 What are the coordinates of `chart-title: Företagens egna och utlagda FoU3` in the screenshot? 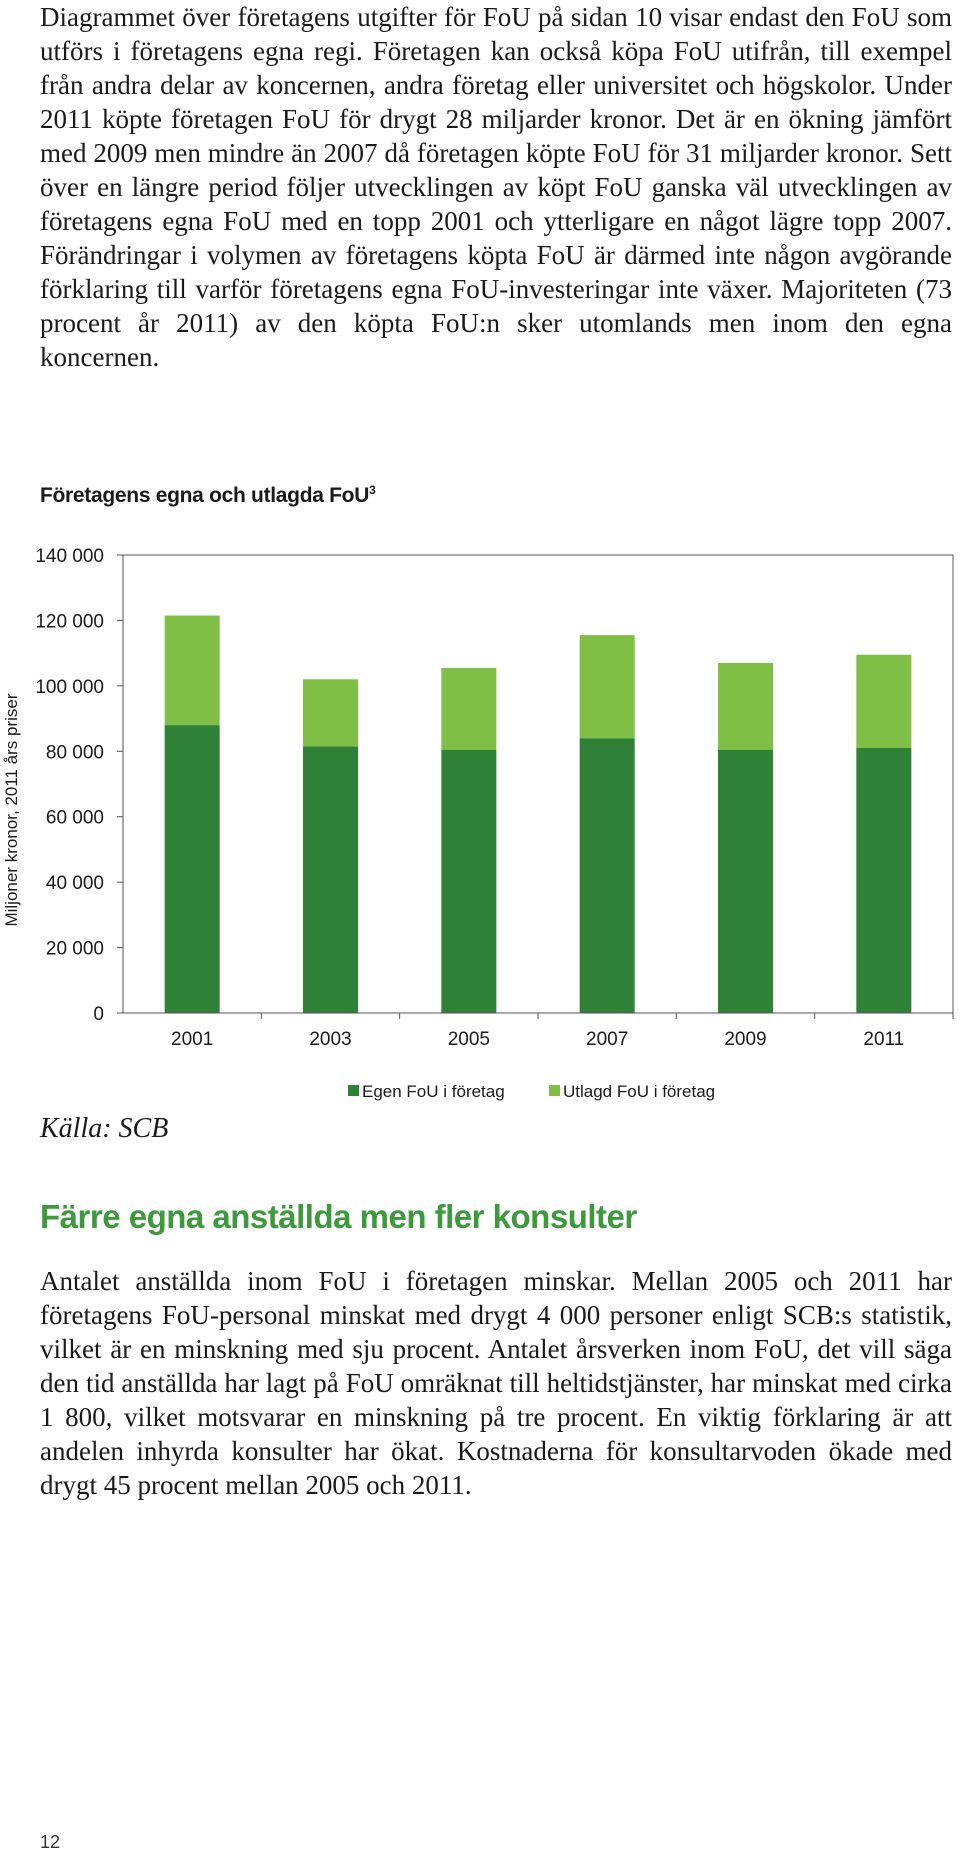 It's located at (208, 495).